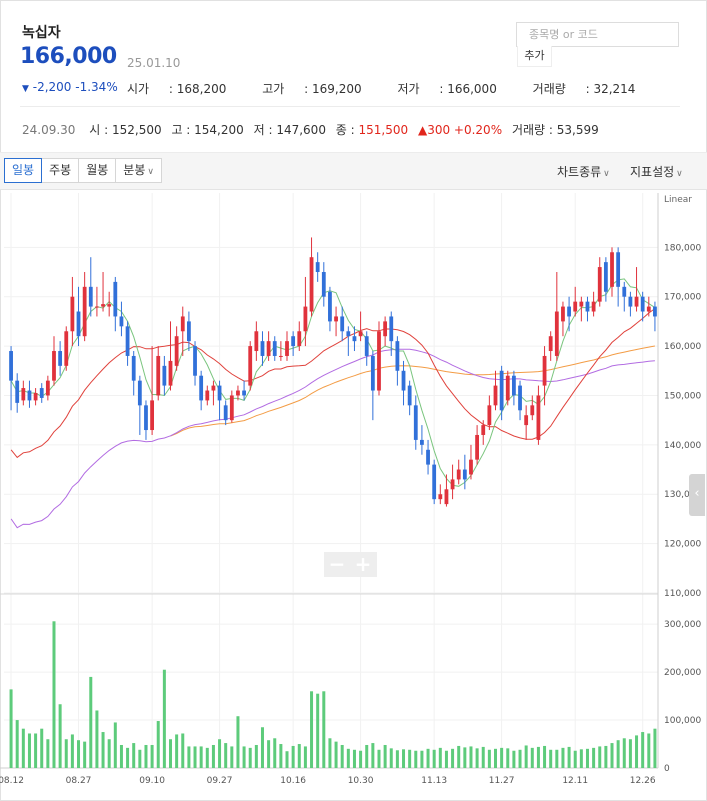 This screenshot has height=801, width=707. I want to click on indicator-dropdown: 지표설정 ∨, so click(656, 172).